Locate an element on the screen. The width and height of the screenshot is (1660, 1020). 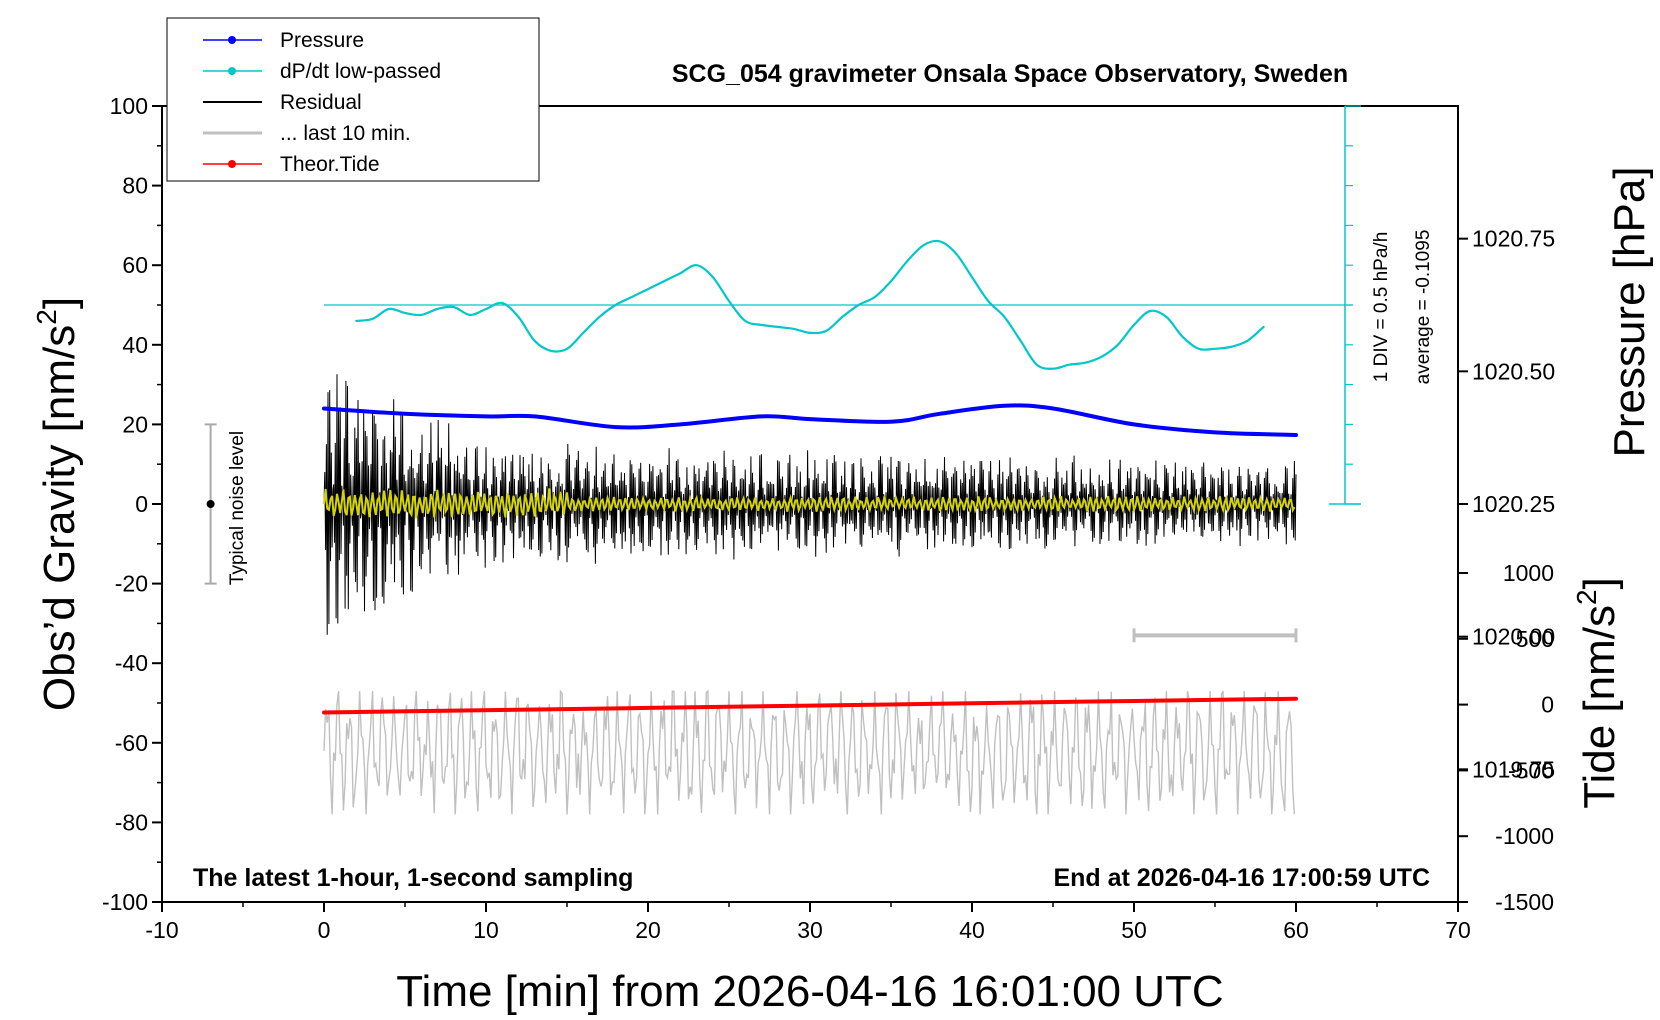
noise-bar-dot is located at coordinates (210, 504).